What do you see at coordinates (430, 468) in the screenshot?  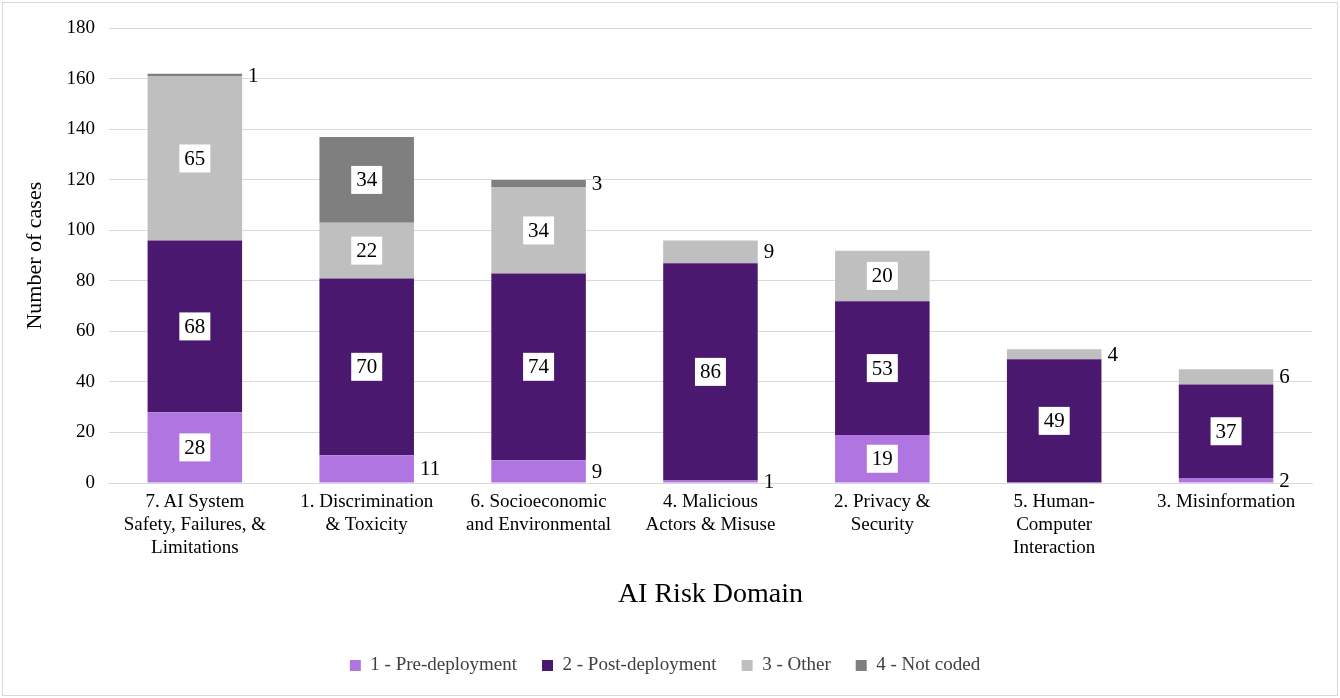 I see `data-label: 11` at bounding box center [430, 468].